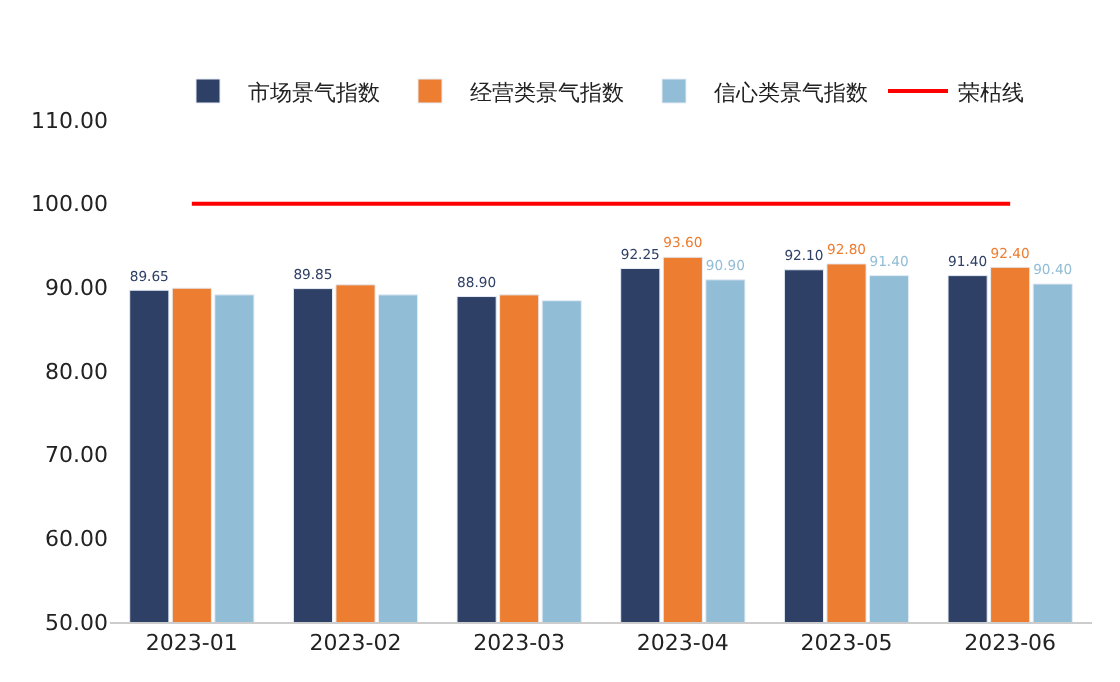 The image size is (1120, 682). What do you see at coordinates (76, 539) in the screenshot?
I see `y-tick-label: 60.00` at bounding box center [76, 539].